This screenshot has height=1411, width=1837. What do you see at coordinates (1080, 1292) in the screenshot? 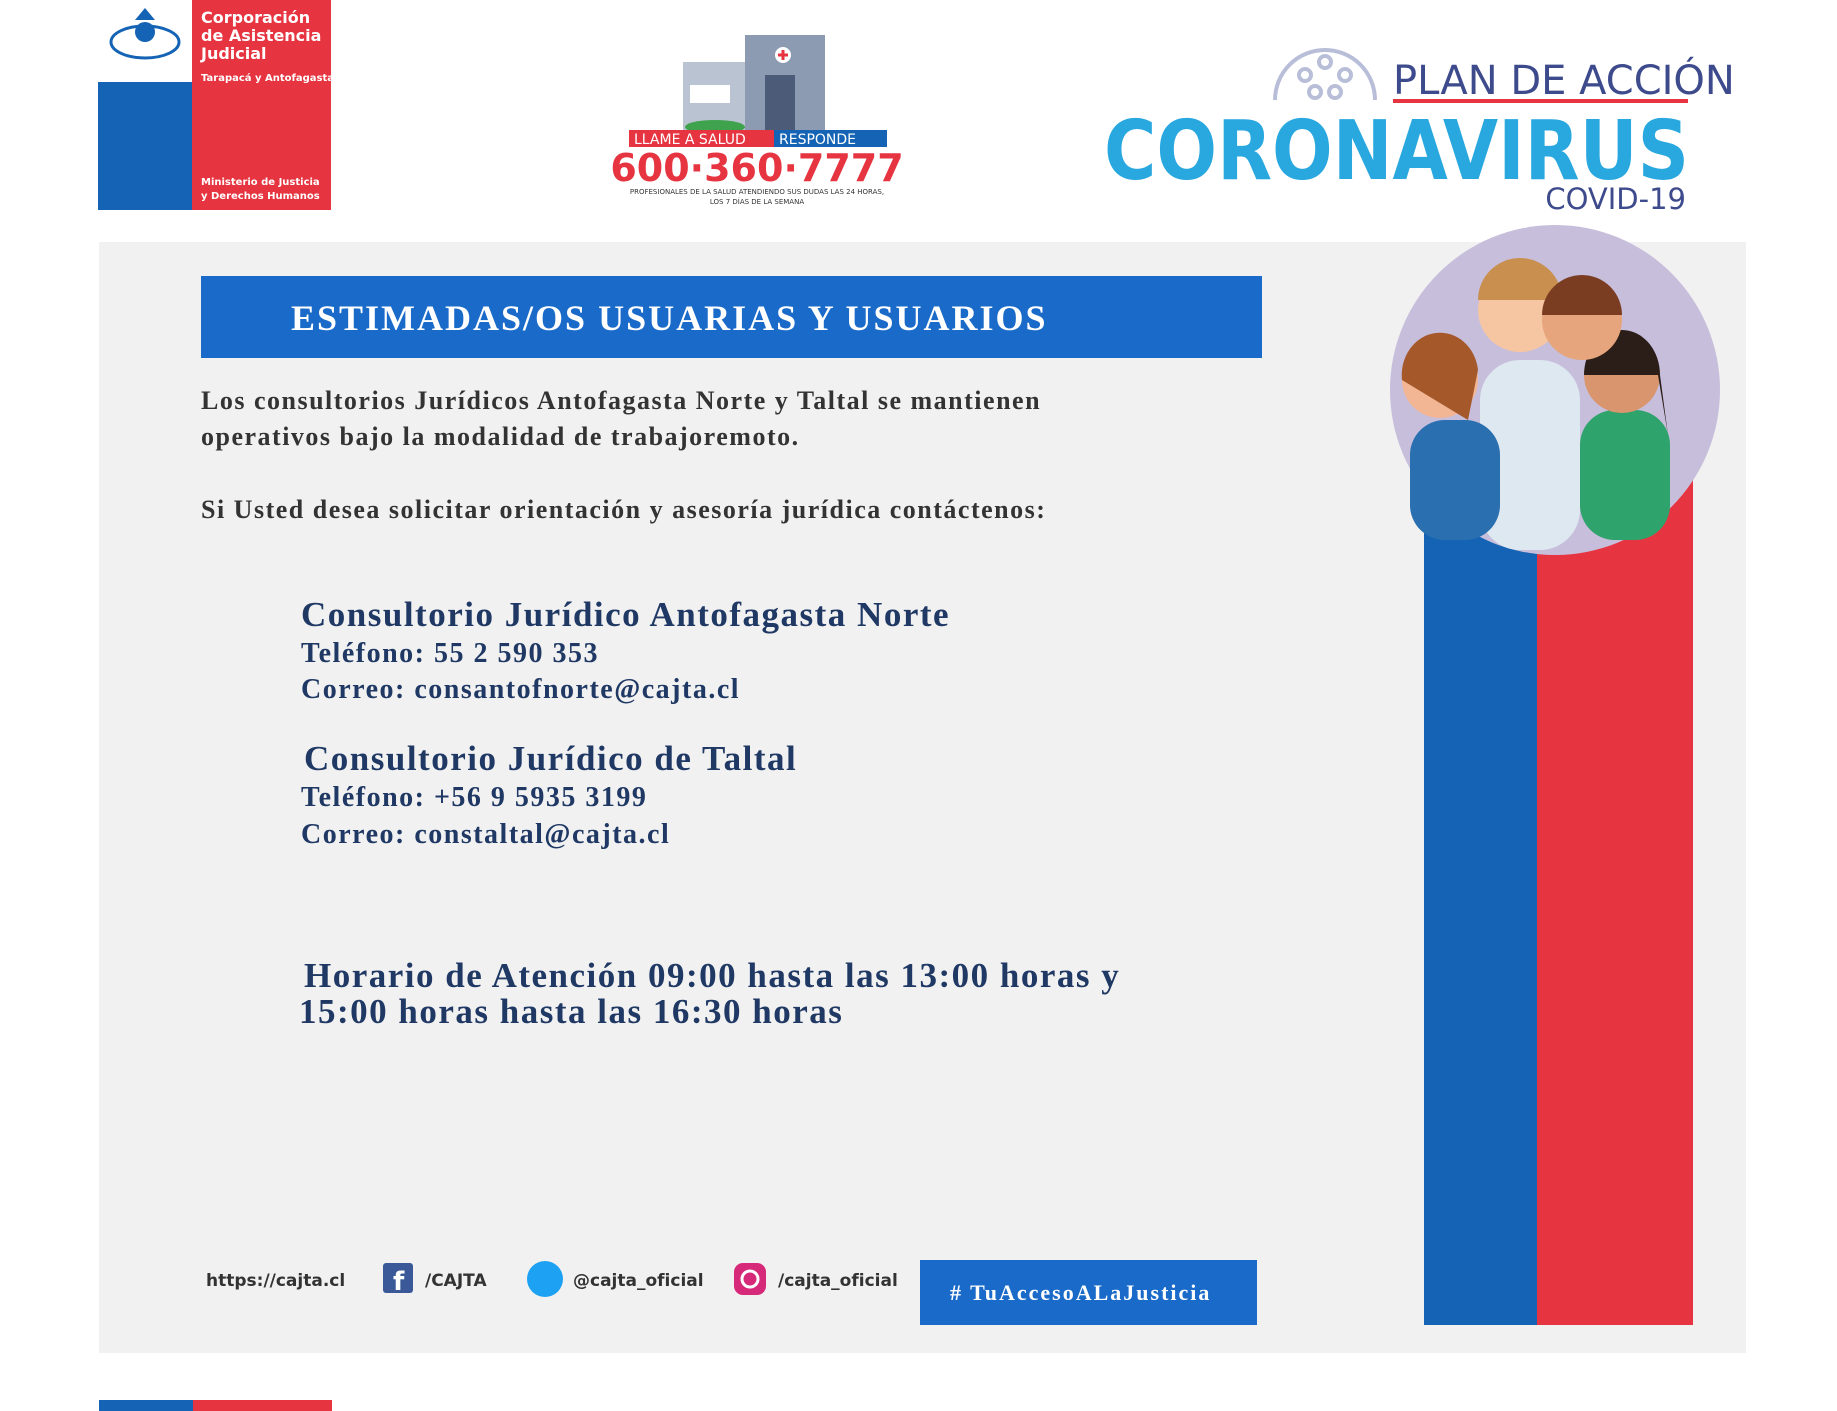
I see `hashtag: # TuAccesoALaJusticia` at bounding box center [1080, 1292].